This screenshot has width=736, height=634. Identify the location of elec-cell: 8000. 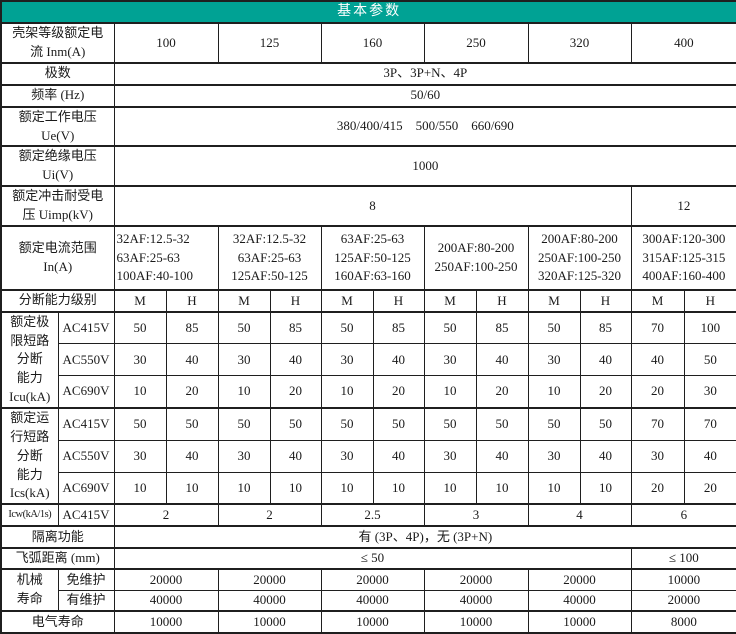
(683, 622).